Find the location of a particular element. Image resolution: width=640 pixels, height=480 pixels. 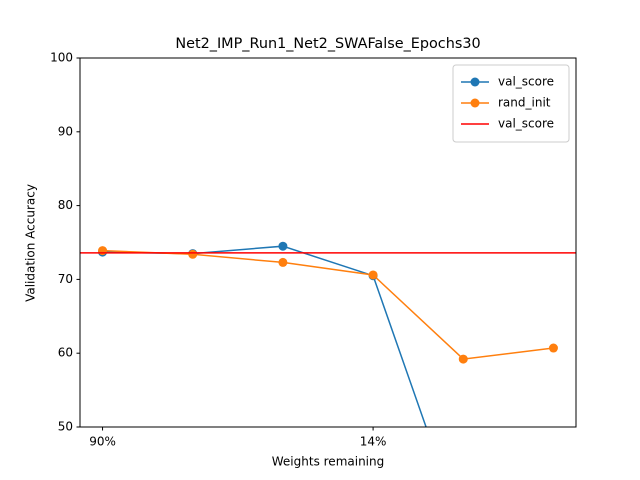

y-tick-label: 100 is located at coordinates (61, 58).